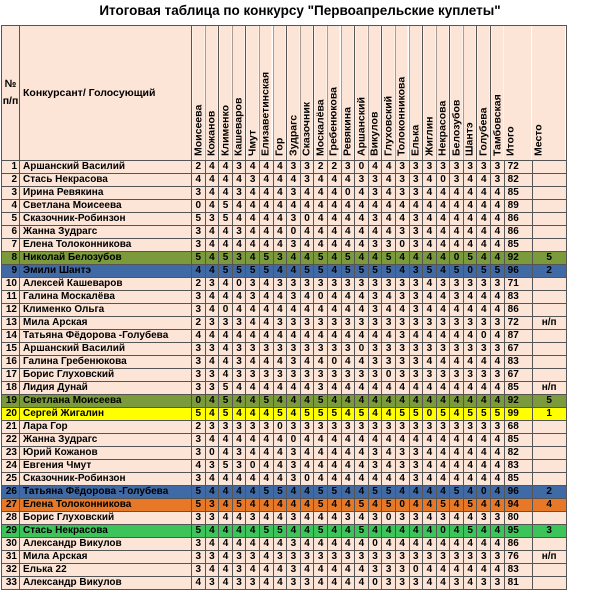 Image resolution: width=600 pixels, height=605 pixels. I want to click on row-number: 1, so click(10, 167).